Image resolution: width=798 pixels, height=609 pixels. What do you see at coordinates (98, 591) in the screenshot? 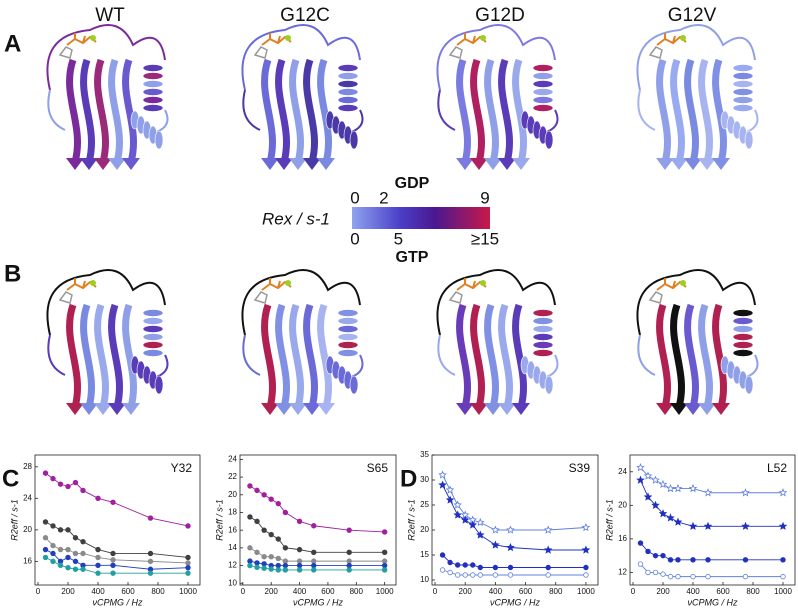
I see `x-tick-label: 400` at bounding box center [98, 591].